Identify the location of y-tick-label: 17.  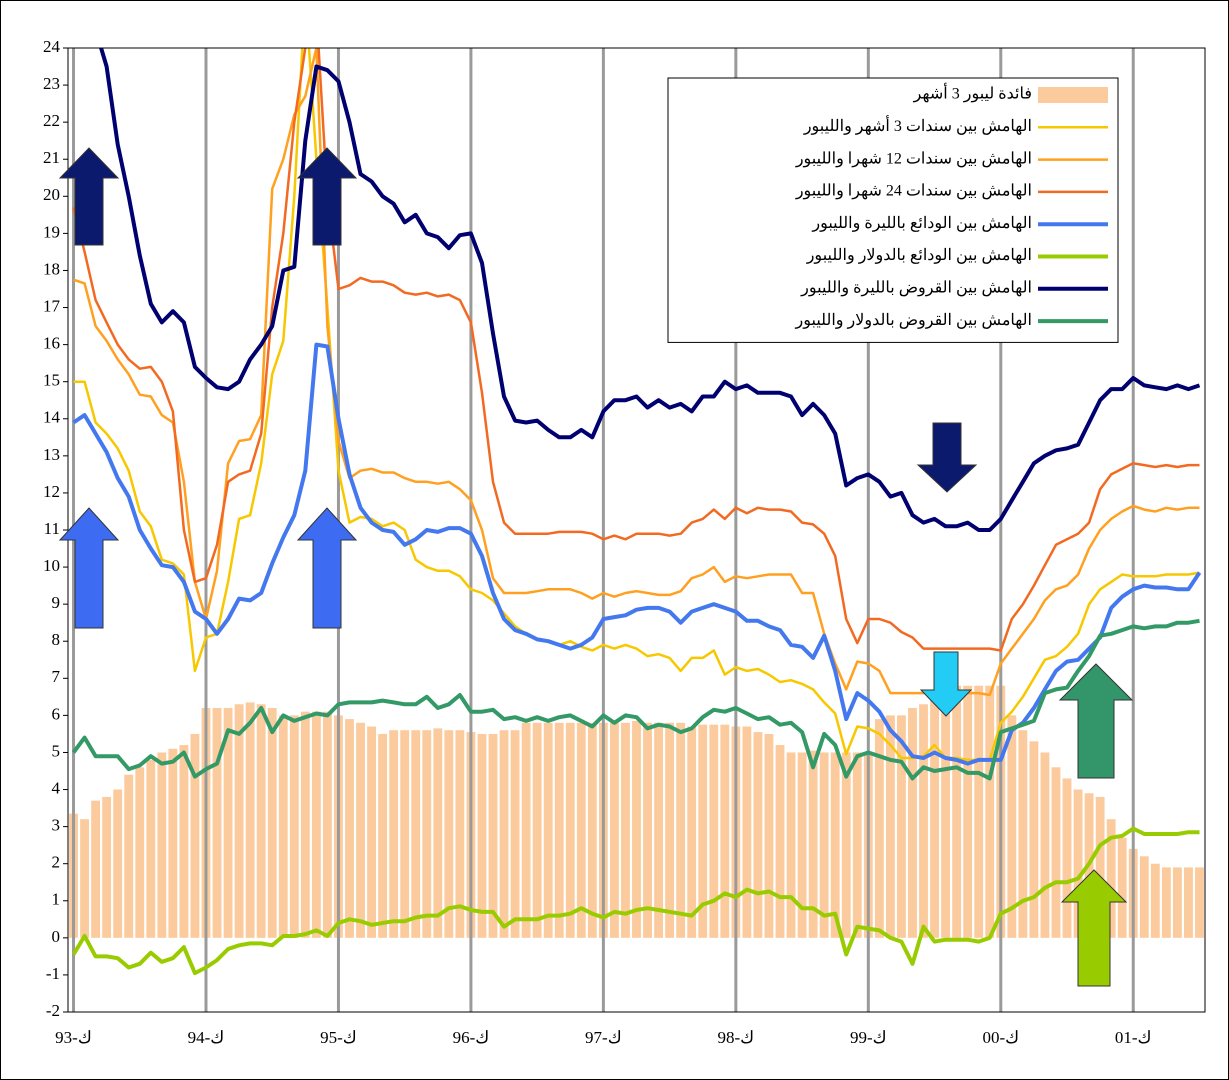
(52, 305).